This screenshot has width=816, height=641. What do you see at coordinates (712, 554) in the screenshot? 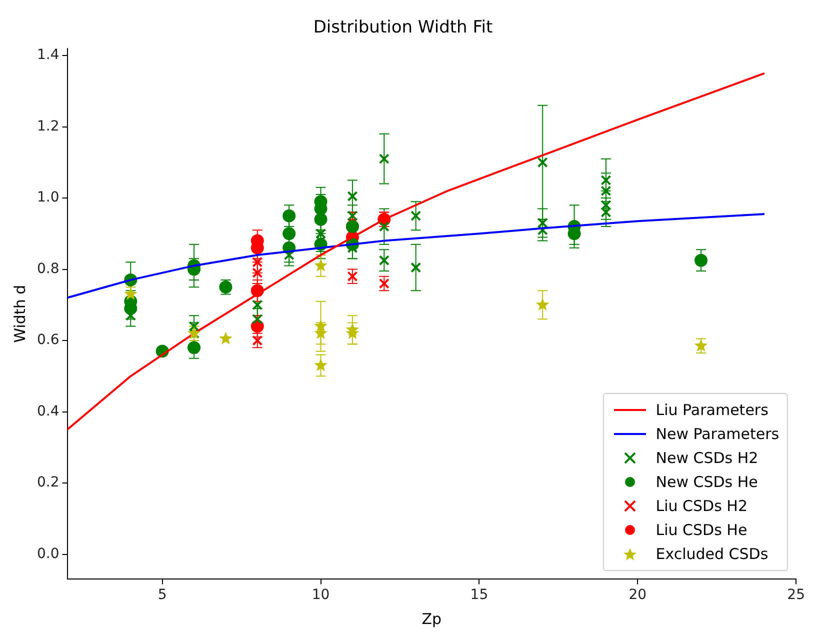
I see `legend-label: Excluded CSDs` at bounding box center [712, 554].